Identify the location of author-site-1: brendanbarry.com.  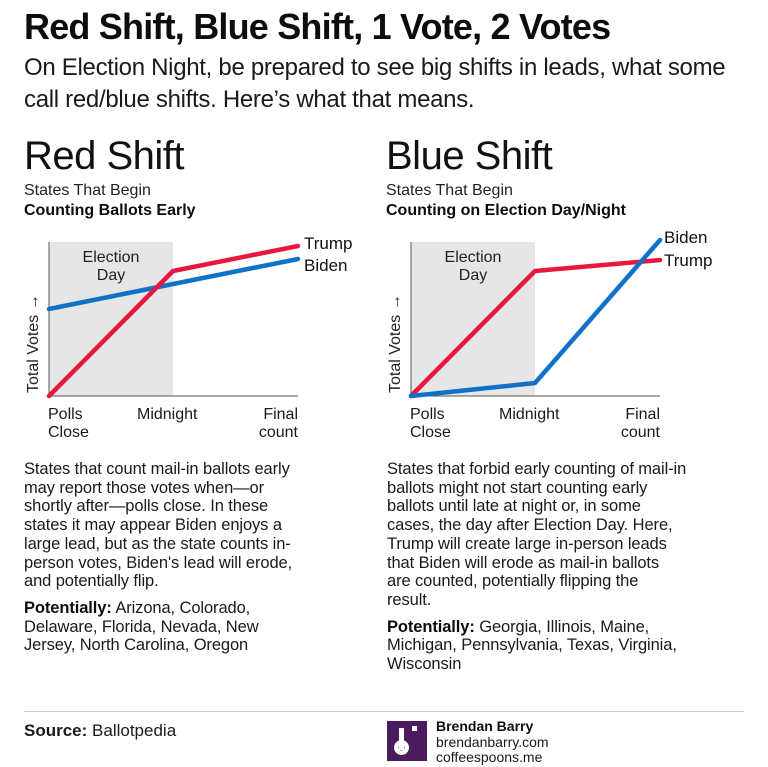
(492, 741).